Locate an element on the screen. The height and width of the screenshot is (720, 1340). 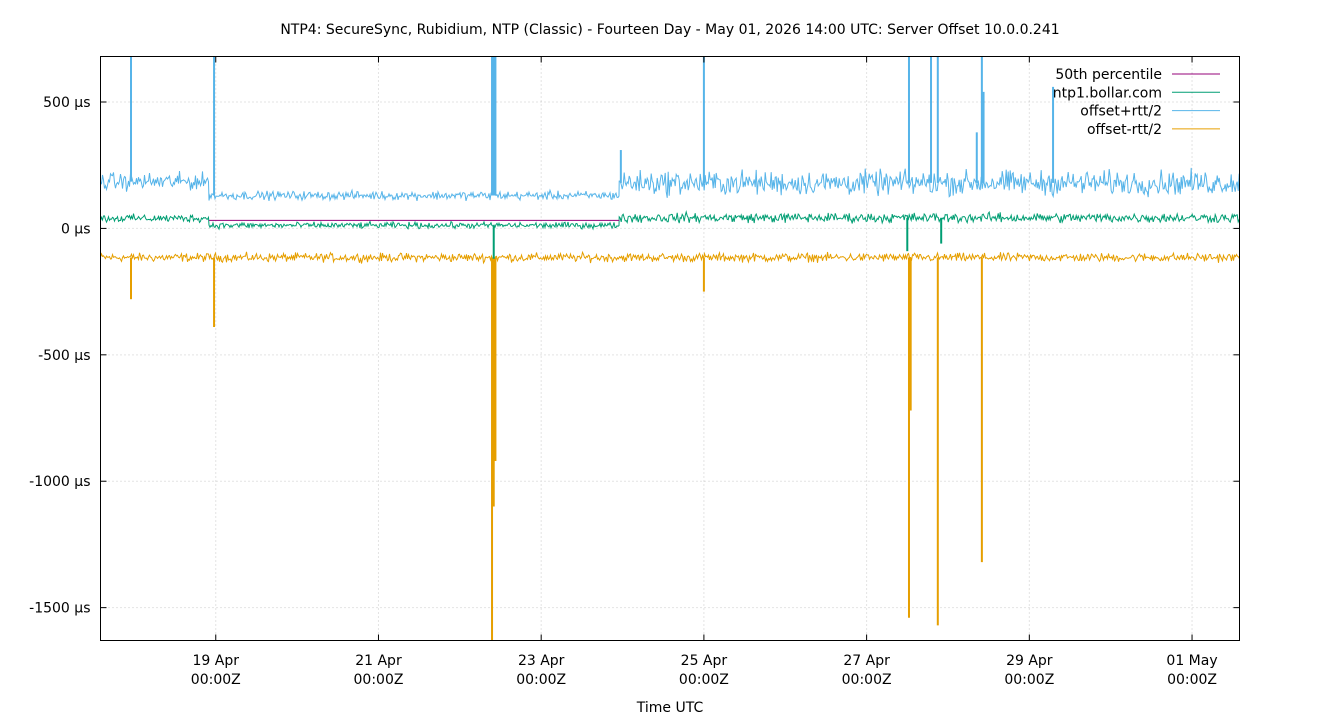
x-tick-label-date: 27 Apr is located at coordinates (866, 661).